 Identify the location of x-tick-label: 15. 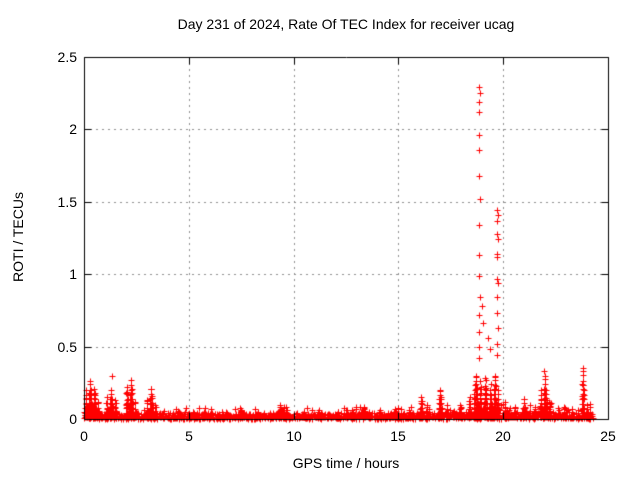
(398, 436).